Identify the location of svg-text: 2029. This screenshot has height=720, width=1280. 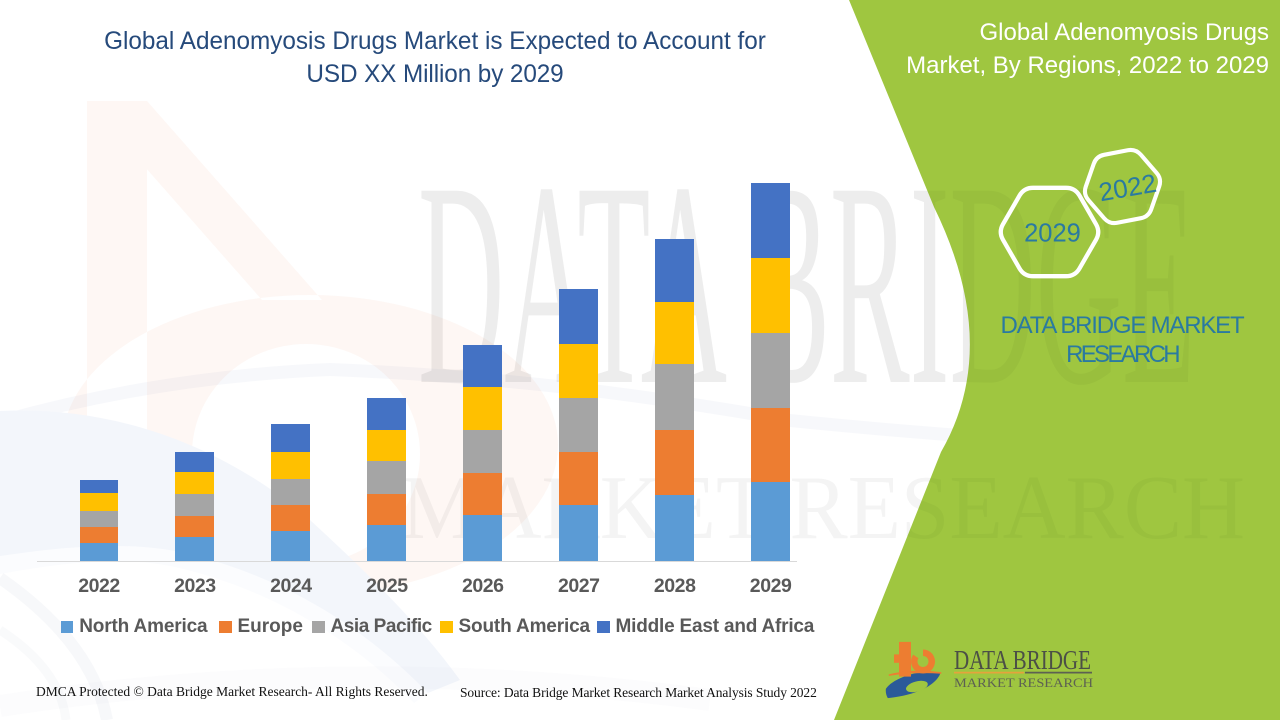
(1052, 234).